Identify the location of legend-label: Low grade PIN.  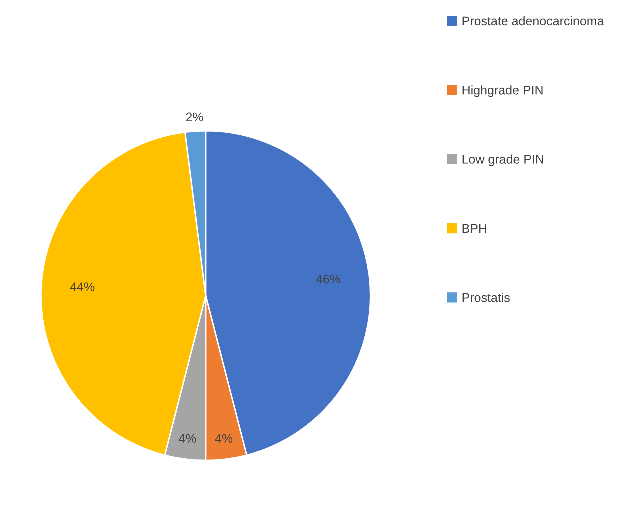
(503, 160).